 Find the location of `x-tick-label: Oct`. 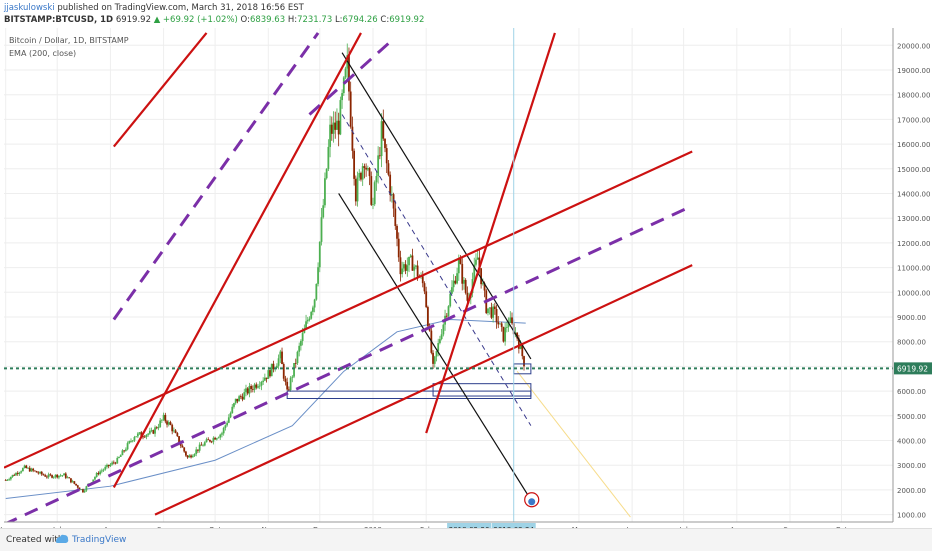

x-tick-label: Oct is located at coordinates (841, 527).